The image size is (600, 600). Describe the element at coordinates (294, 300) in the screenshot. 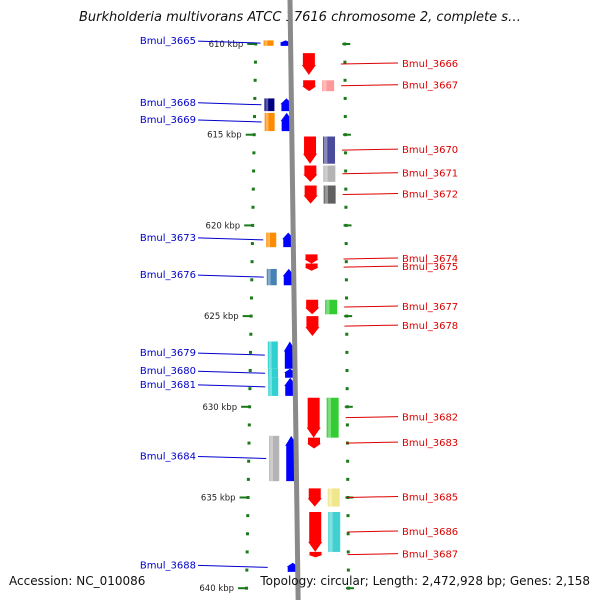

I see `chromosome-backbone` at that location.